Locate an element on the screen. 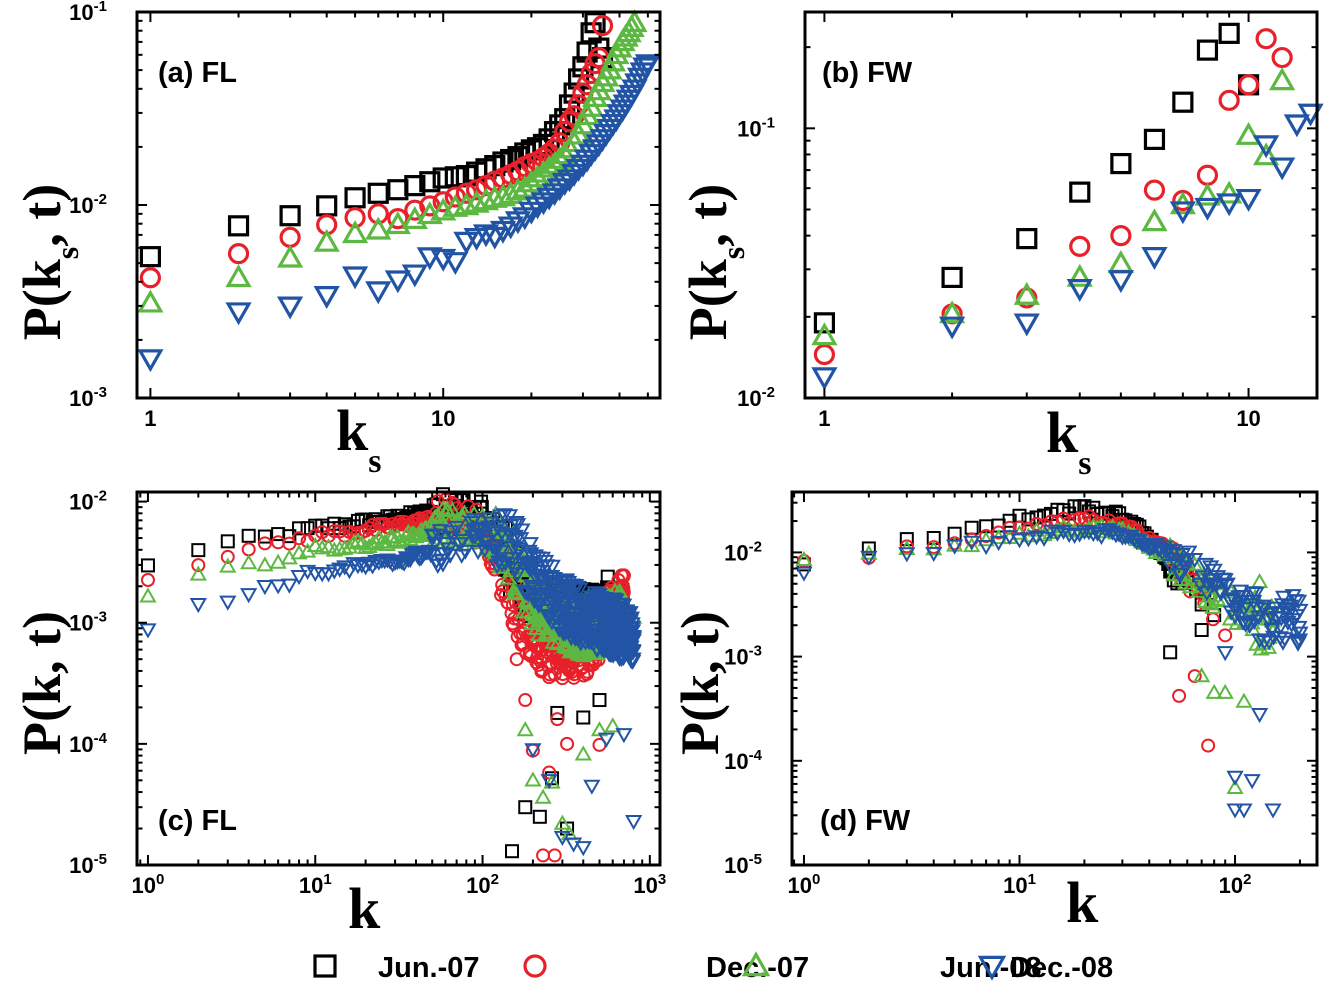 The image size is (1324, 981). legend-item: Jun.-07 is located at coordinates (396, 966).